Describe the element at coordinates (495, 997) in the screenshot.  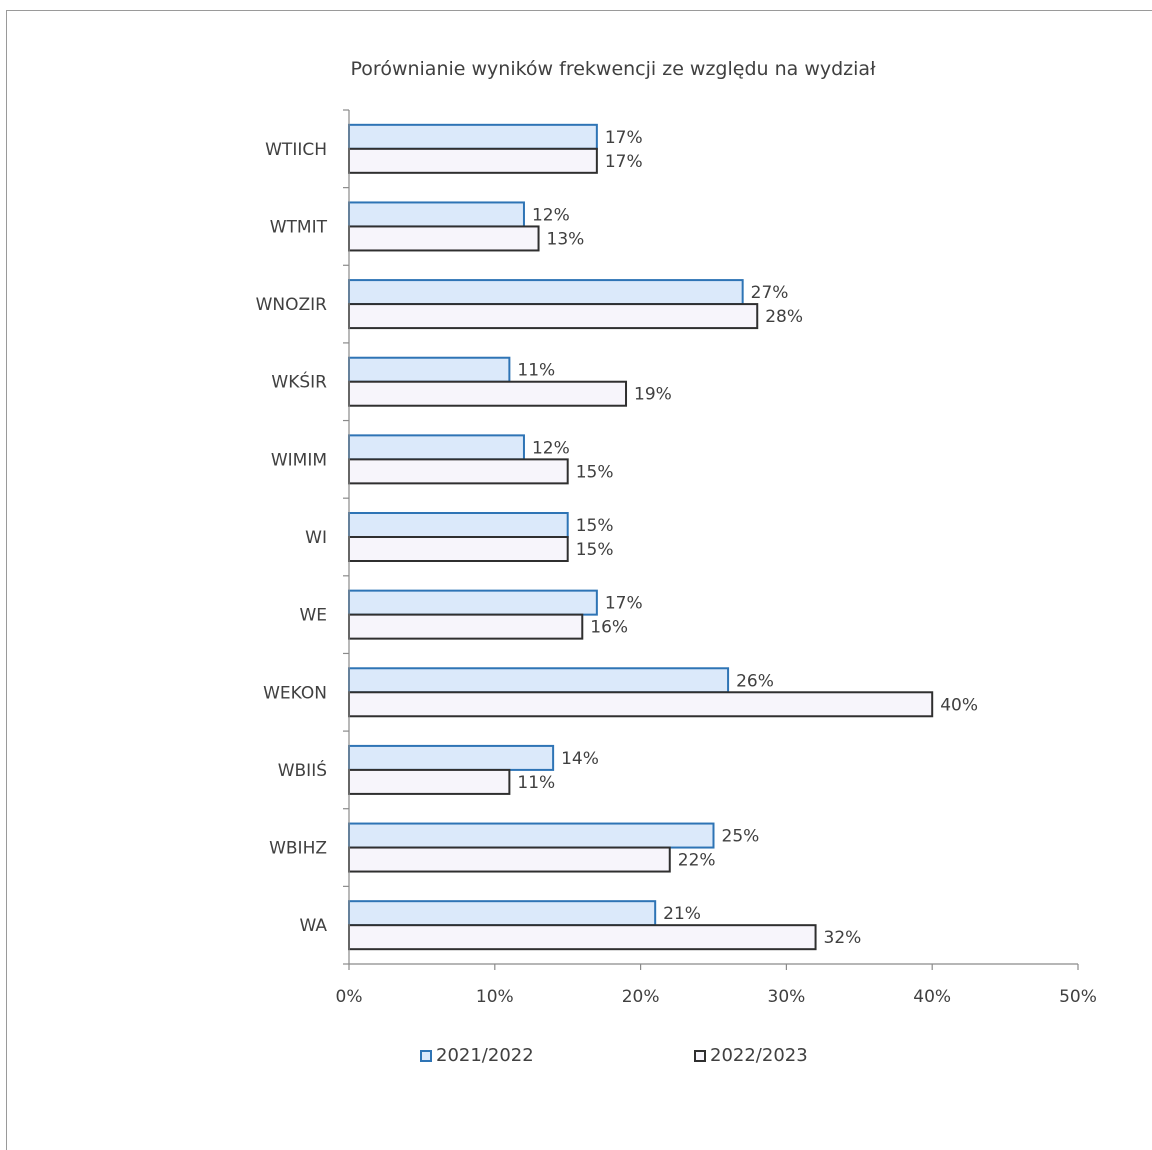
I see `x-tick-label: 10%` at that location.